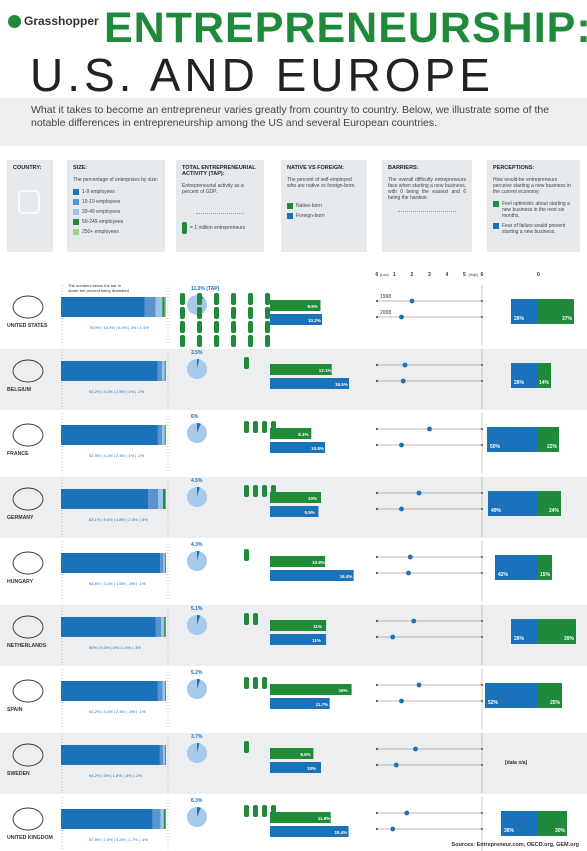 This screenshot has width=587, height=851. I want to click on size-bar-labels: 94.2% | 3% | 1.8% | .8% | .2%, so click(116, 775).